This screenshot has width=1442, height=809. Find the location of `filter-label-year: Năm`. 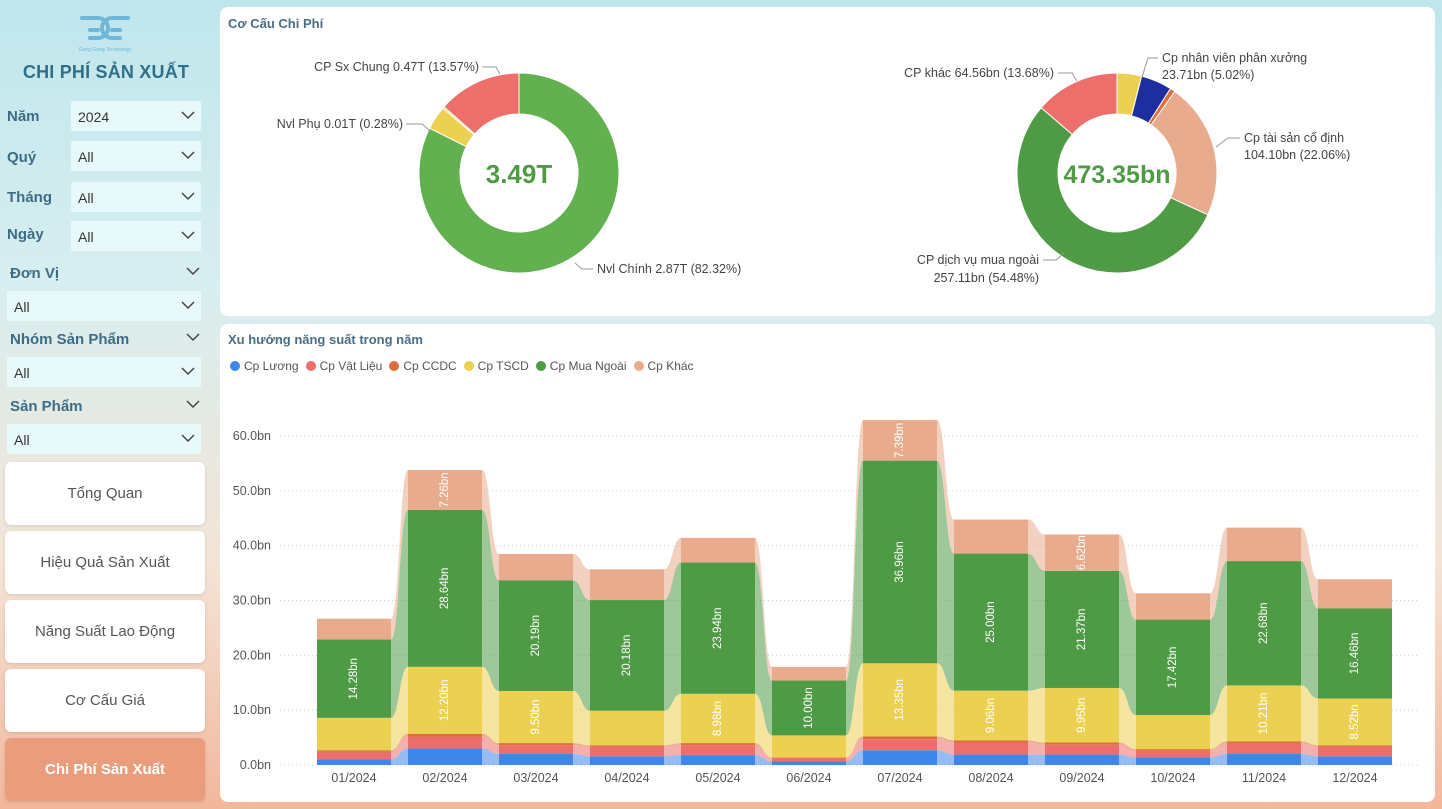

filter-label-year: Năm is located at coordinates (23, 116).